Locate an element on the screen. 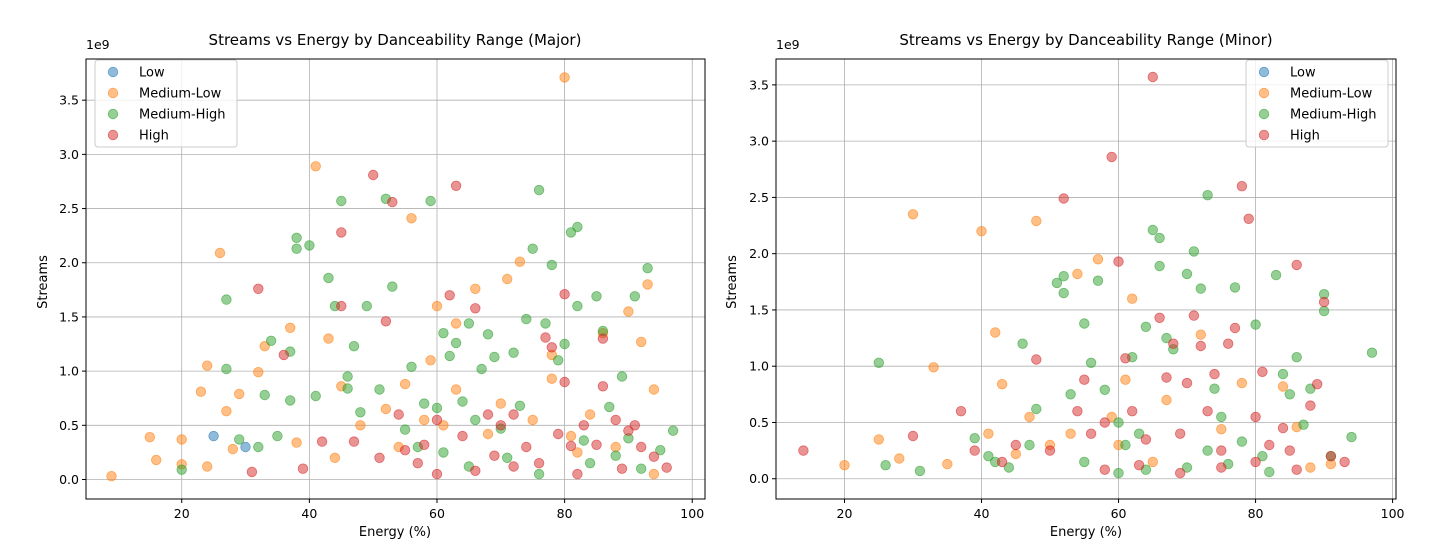 This screenshot has height=559, width=1452. legend-label: Low is located at coordinates (152, 73).